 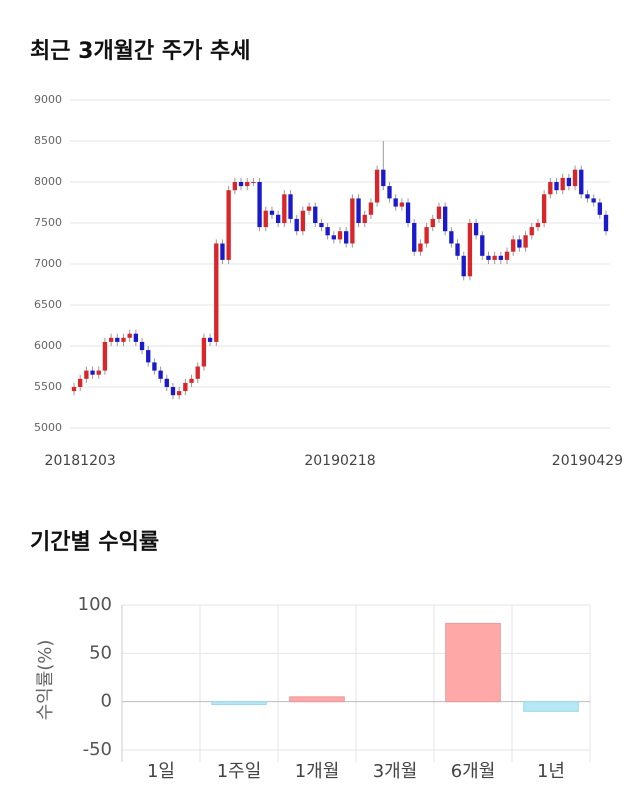 What do you see at coordinates (473, 771) in the screenshot?
I see `x-tick-label: 6개월` at bounding box center [473, 771].